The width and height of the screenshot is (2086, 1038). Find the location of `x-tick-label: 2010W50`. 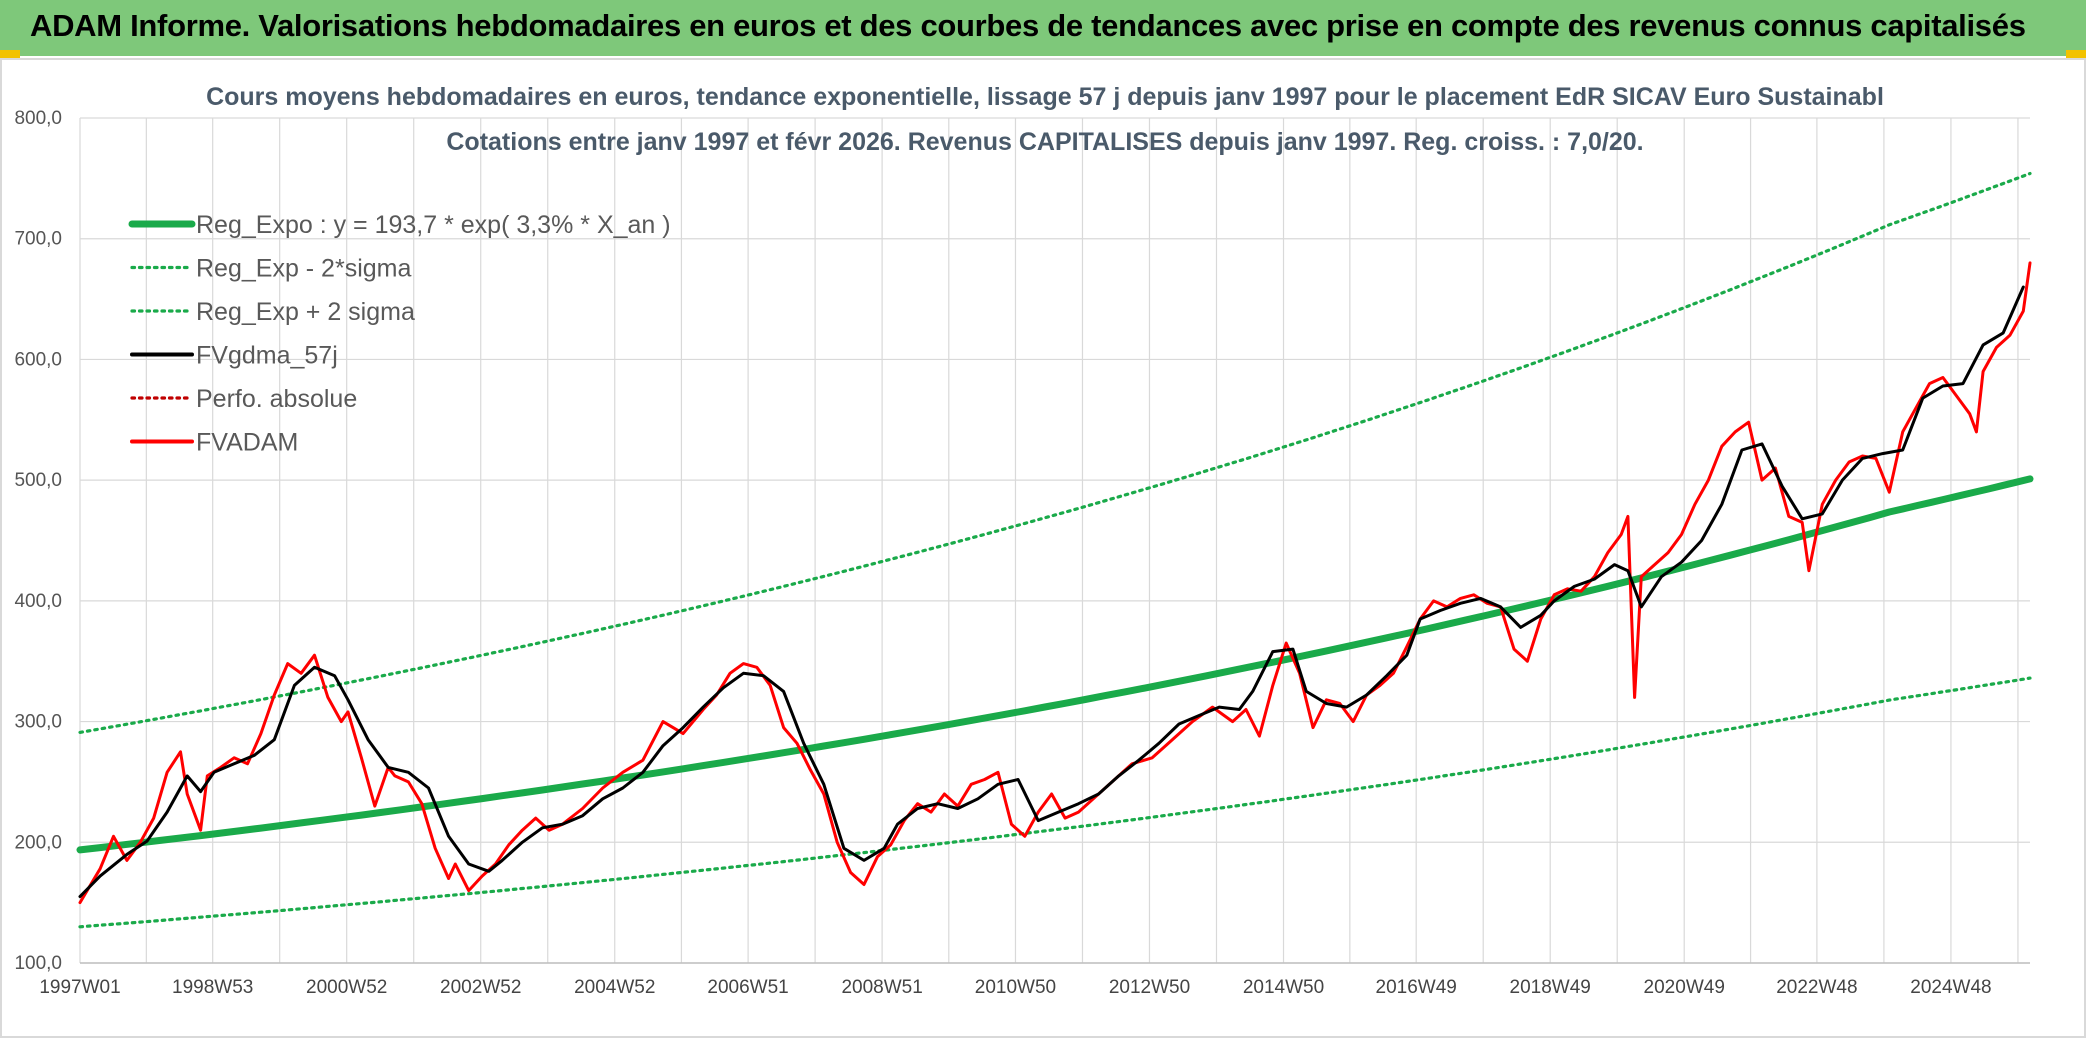

x-tick-label: 2010W50 is located at coordinates (1015, 987).